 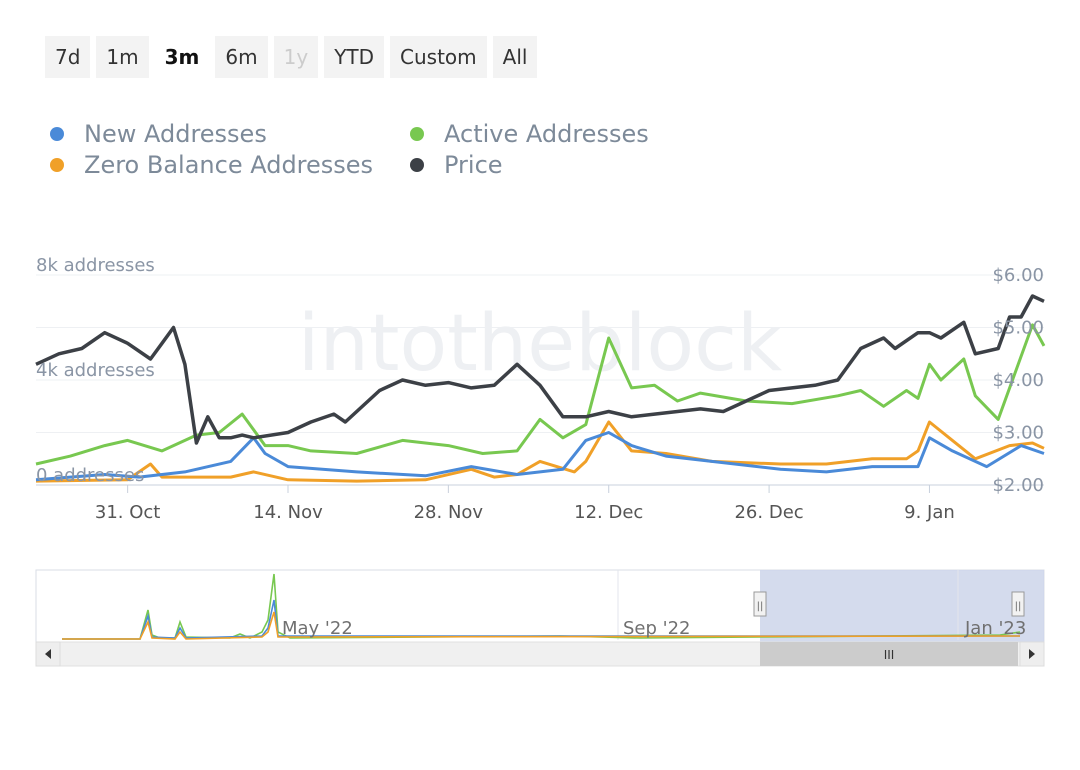 I want to click on range-button-3m: 3m, so click(x=182, y=57).